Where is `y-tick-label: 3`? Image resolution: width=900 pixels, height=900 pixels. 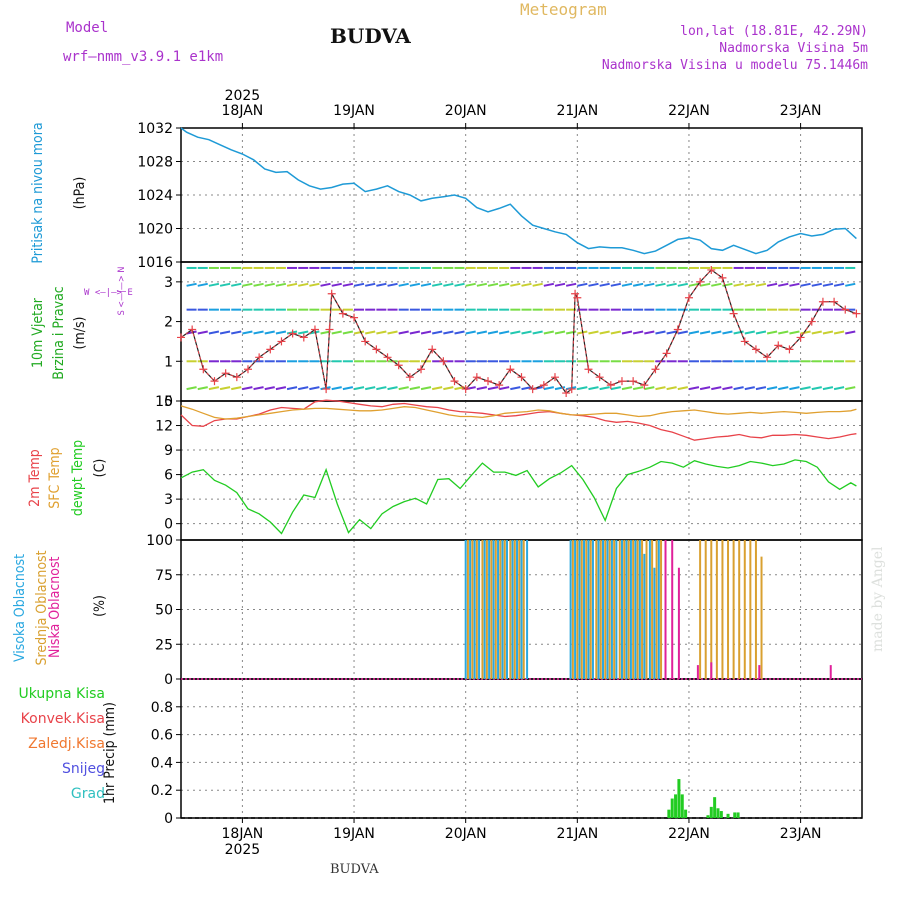
y-tick-label: 3 is located at coordinates (168, 283).